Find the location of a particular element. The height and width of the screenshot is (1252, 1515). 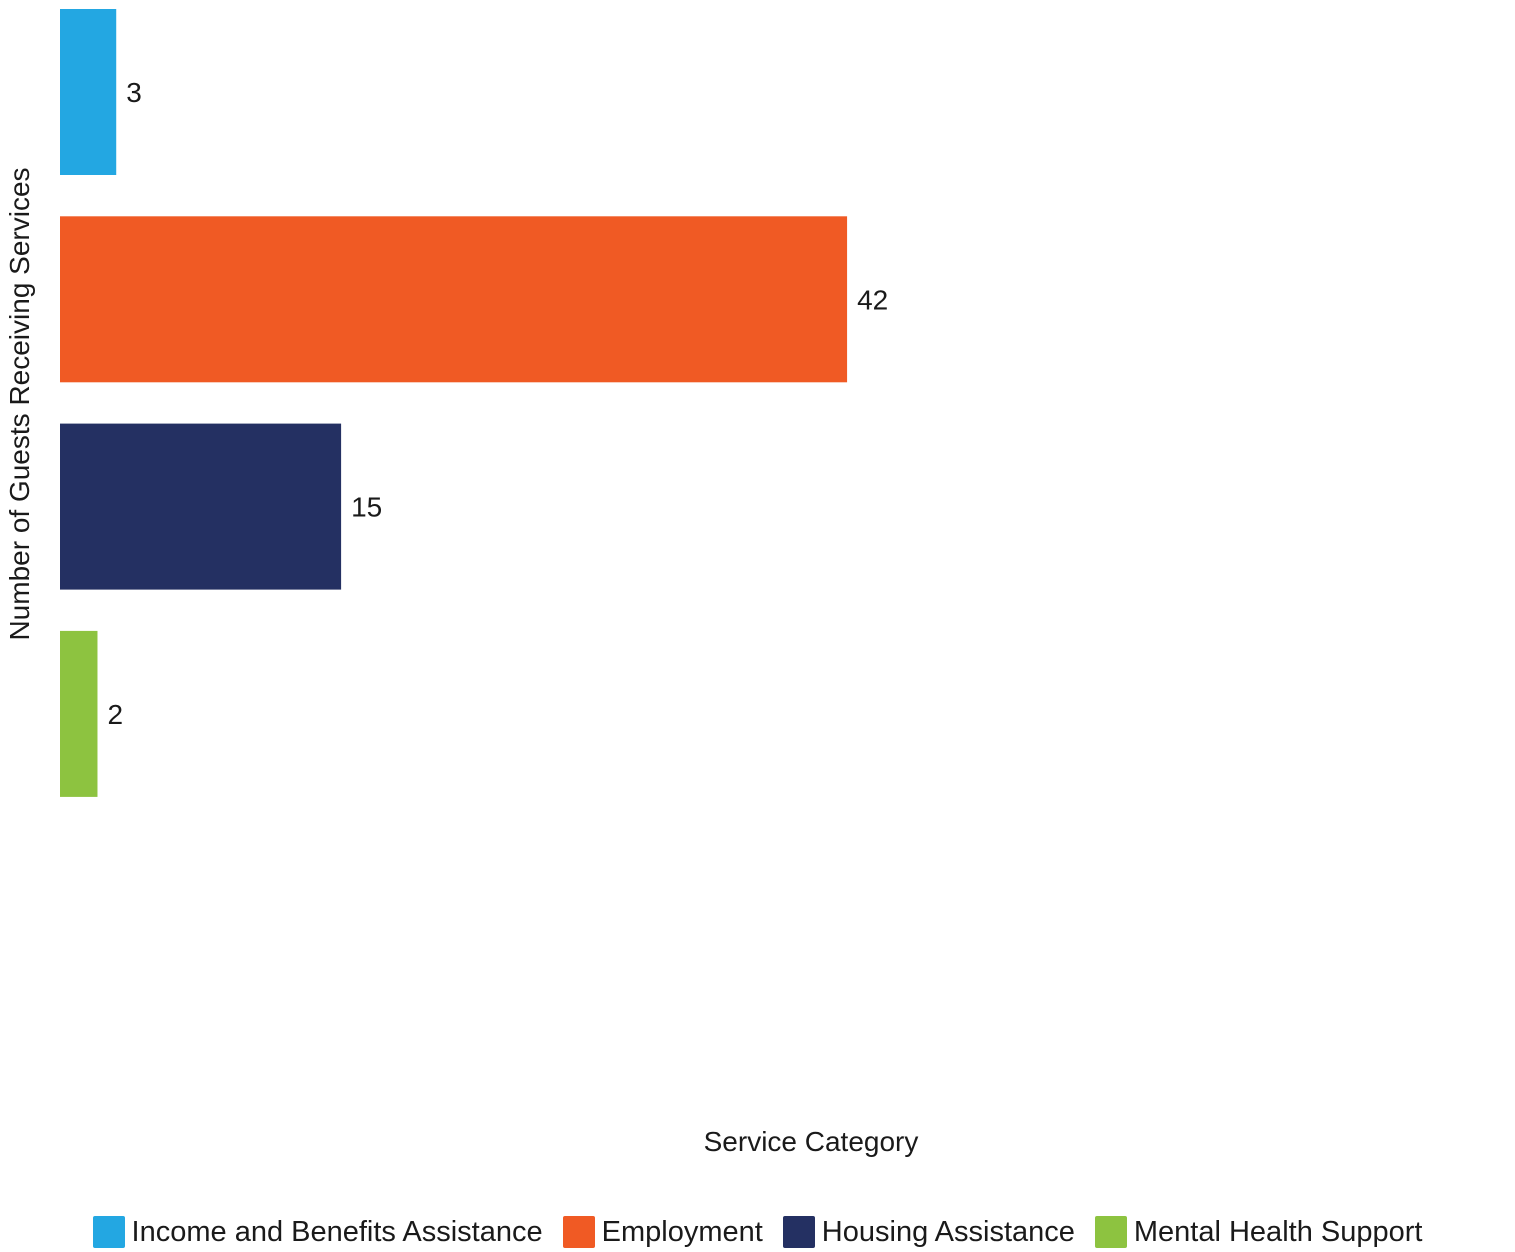

x-axis-label: Service Category is located at coordinates (811, 1141).